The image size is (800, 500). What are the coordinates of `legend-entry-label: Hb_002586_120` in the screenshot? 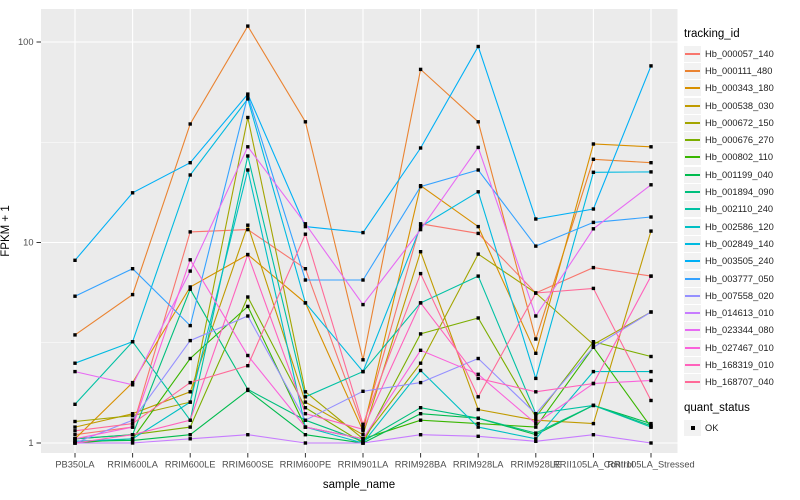 It's located at (739, 226).